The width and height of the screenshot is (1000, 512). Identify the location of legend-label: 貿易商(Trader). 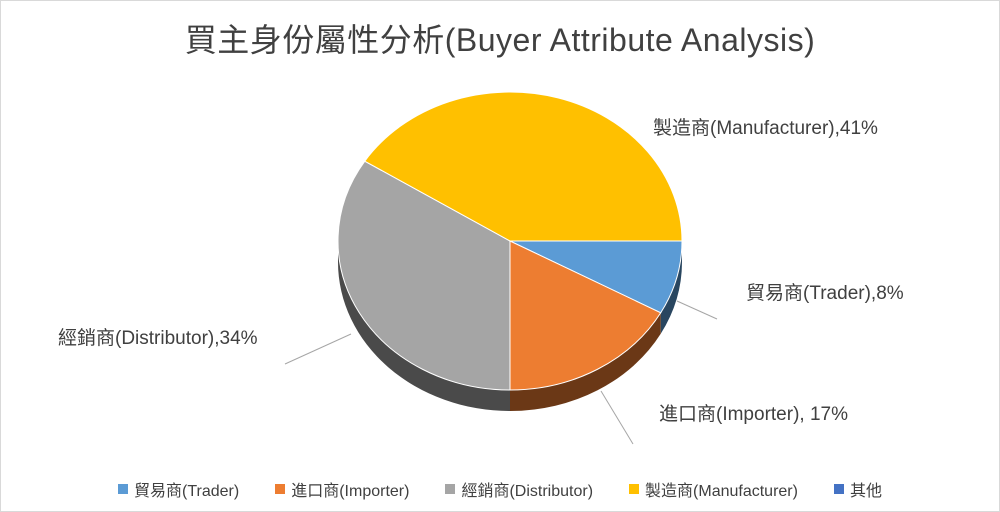
(187, 491).